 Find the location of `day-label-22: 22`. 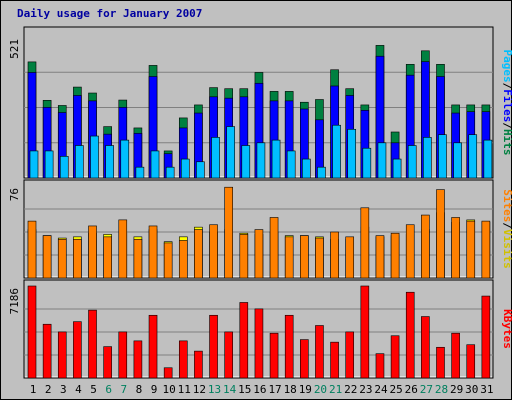

day-label-22: 22 is located at coordinates (350, 389).